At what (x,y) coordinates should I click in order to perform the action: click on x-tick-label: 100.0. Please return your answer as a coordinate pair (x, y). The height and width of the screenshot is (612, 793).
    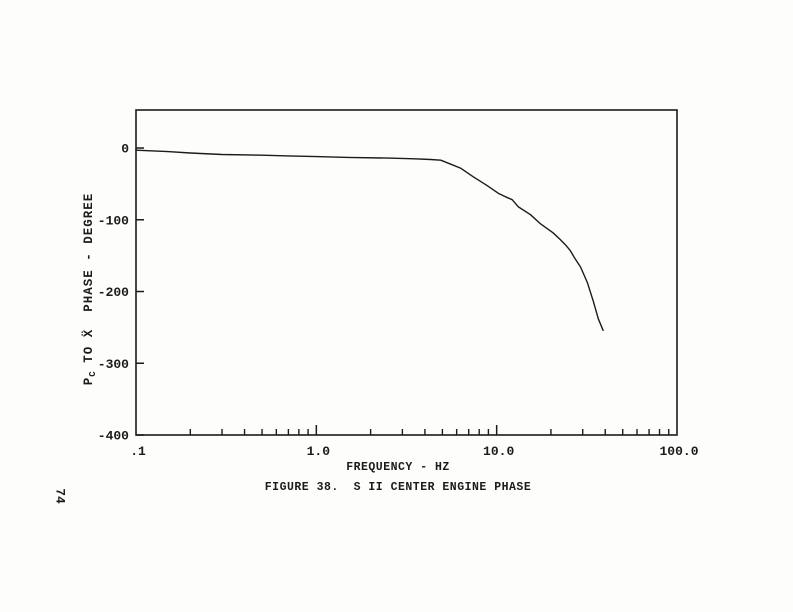
    Looking at the image, I should click on (678, 451).